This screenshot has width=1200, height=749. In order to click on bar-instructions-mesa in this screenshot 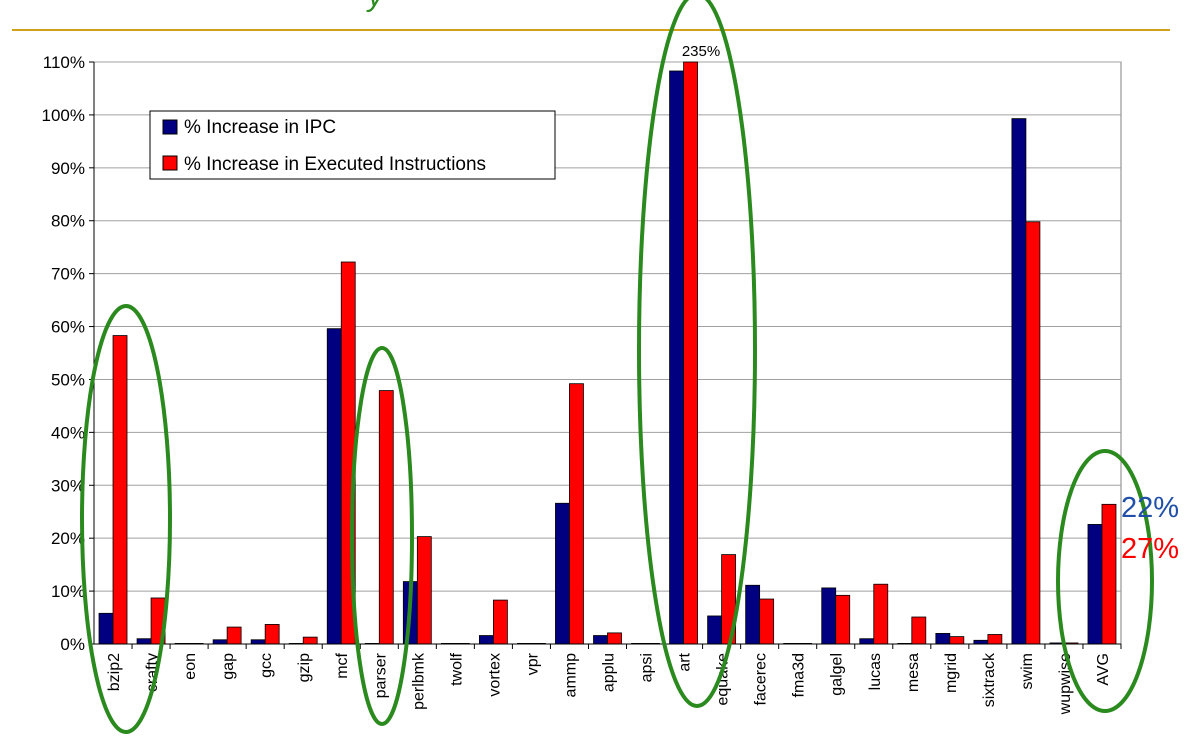, I will do `click(919, 630)`.